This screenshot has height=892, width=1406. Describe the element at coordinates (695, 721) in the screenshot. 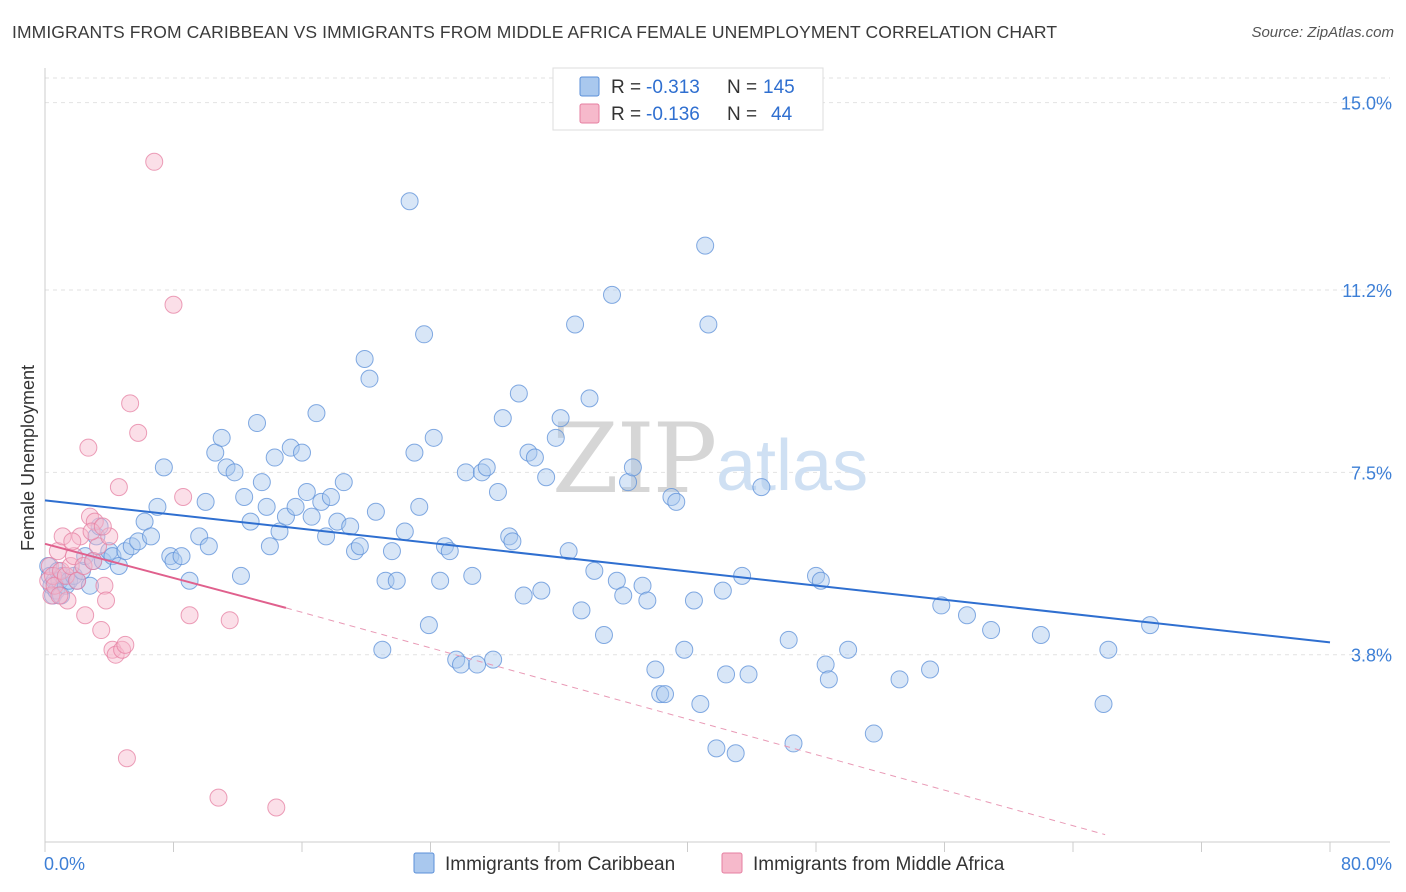

I see `trend-line-middle-africa-extension` at that location.